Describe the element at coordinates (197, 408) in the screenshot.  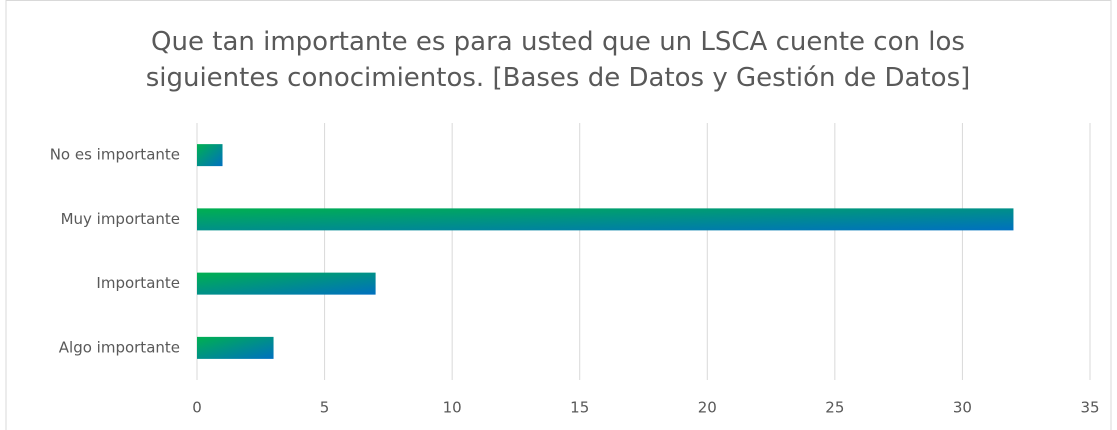
I see `x-tick-label: 0` at that location.